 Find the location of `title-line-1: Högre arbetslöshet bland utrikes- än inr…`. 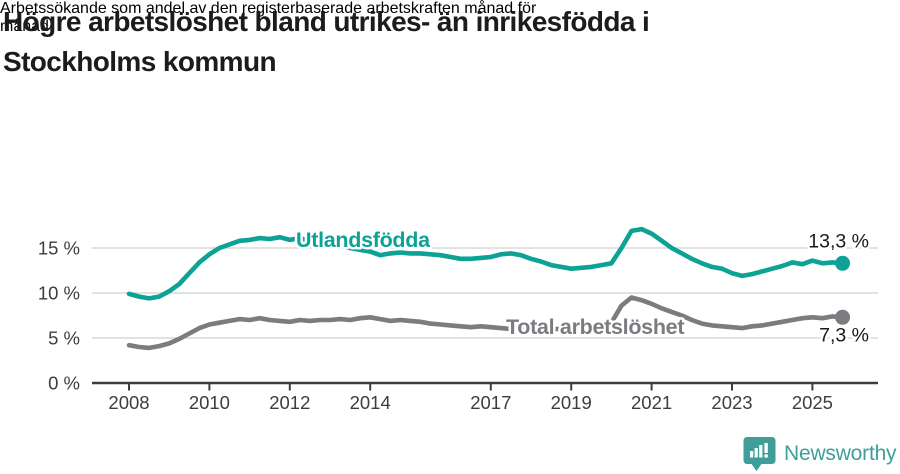

title-line-1: Högre arbetslöshet bland utrikes- än inr… is located at coordinates (326, 21).